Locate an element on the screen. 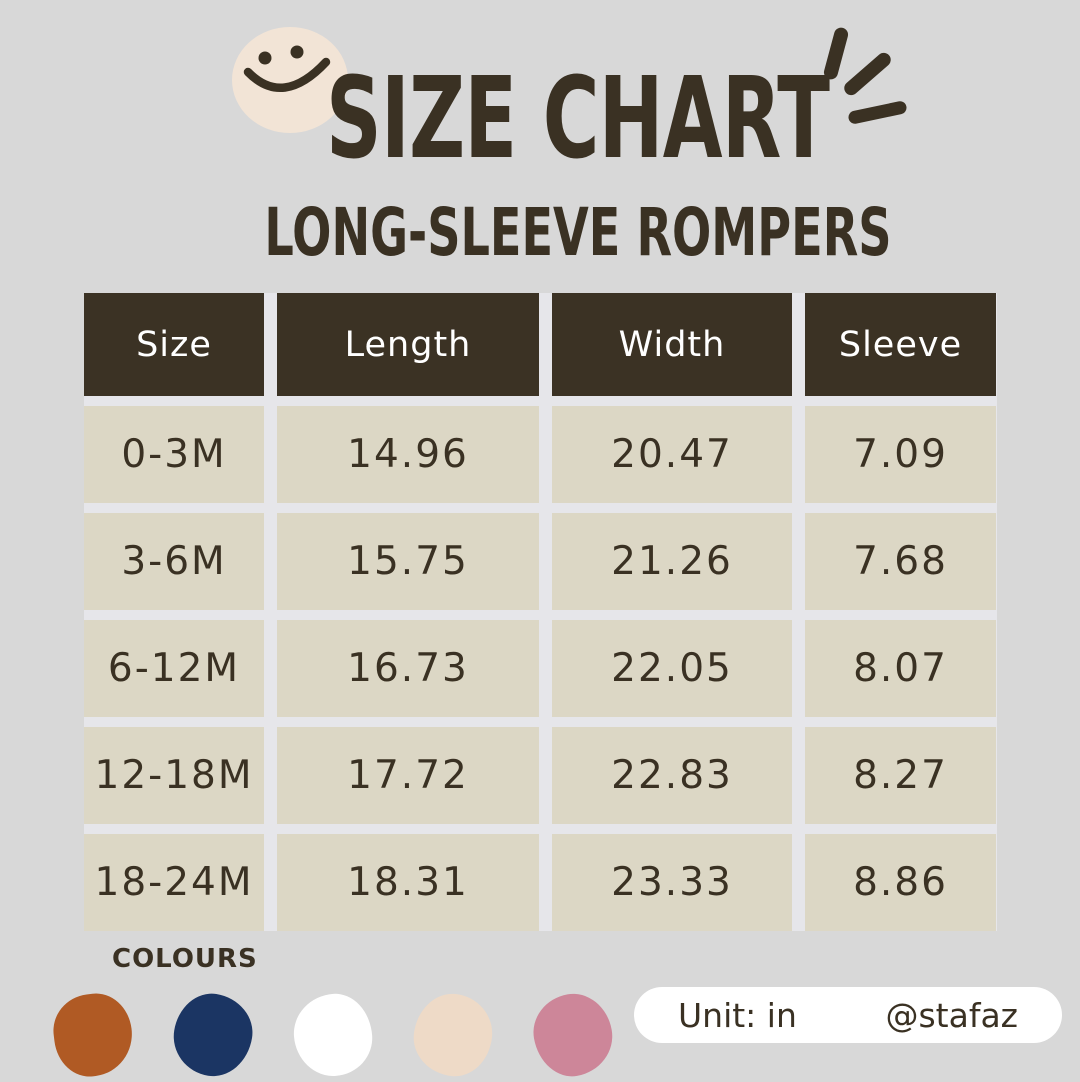 The image size is (1080, 1082). colour-swatch-white is located at coordinates (333, 1035).